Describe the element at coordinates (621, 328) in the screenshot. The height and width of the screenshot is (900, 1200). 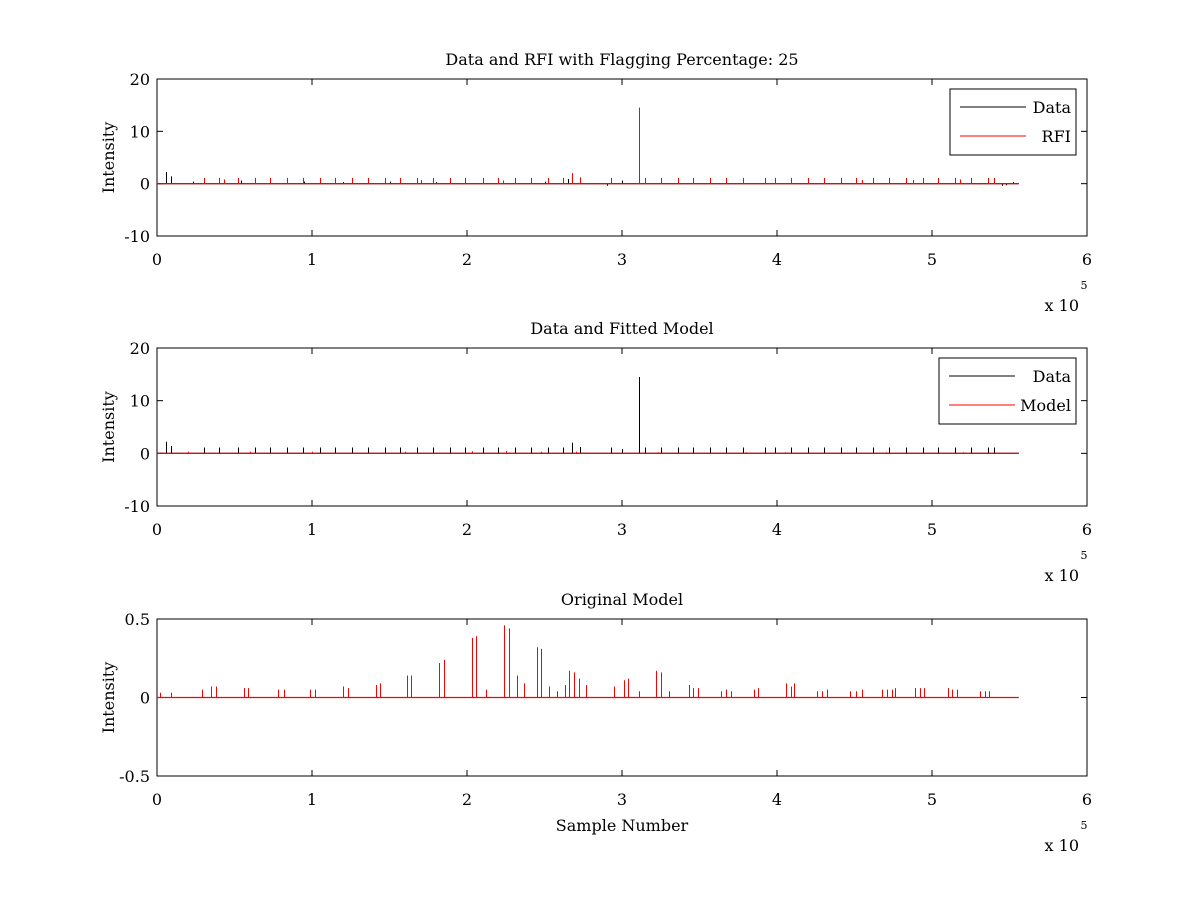
I see `chart-title: Data and Fitted Model` at that location.